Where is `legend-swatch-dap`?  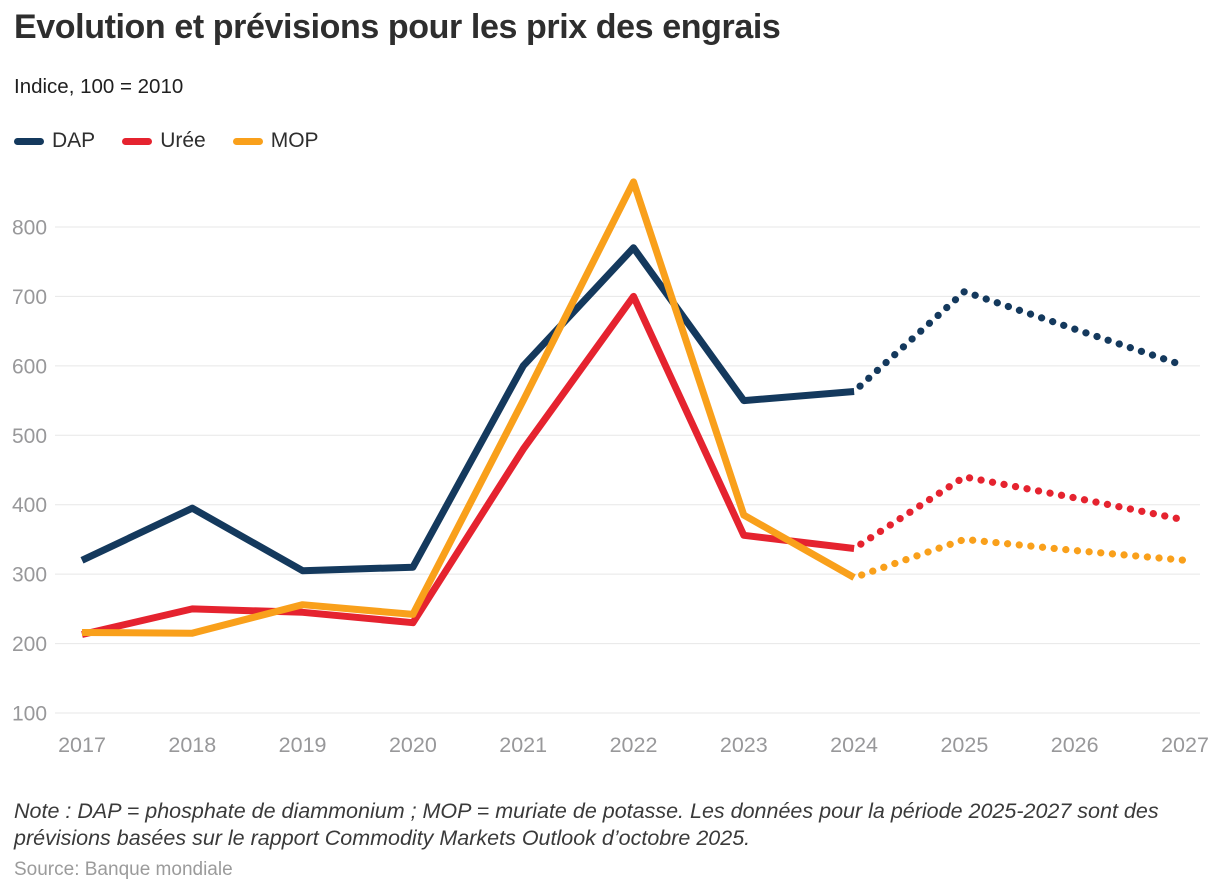 legend-swatch-dap is located at coordinates (29, 141).